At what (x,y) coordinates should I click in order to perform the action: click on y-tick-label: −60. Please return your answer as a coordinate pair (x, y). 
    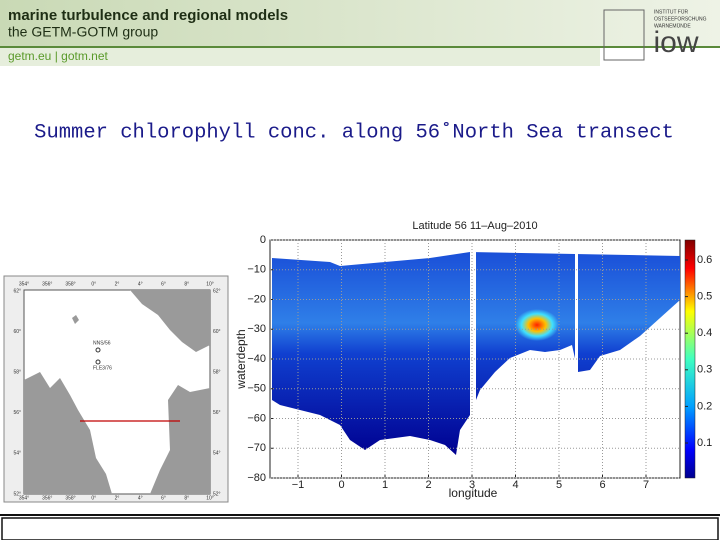
    Looking at the image, I should click on (256, 418).